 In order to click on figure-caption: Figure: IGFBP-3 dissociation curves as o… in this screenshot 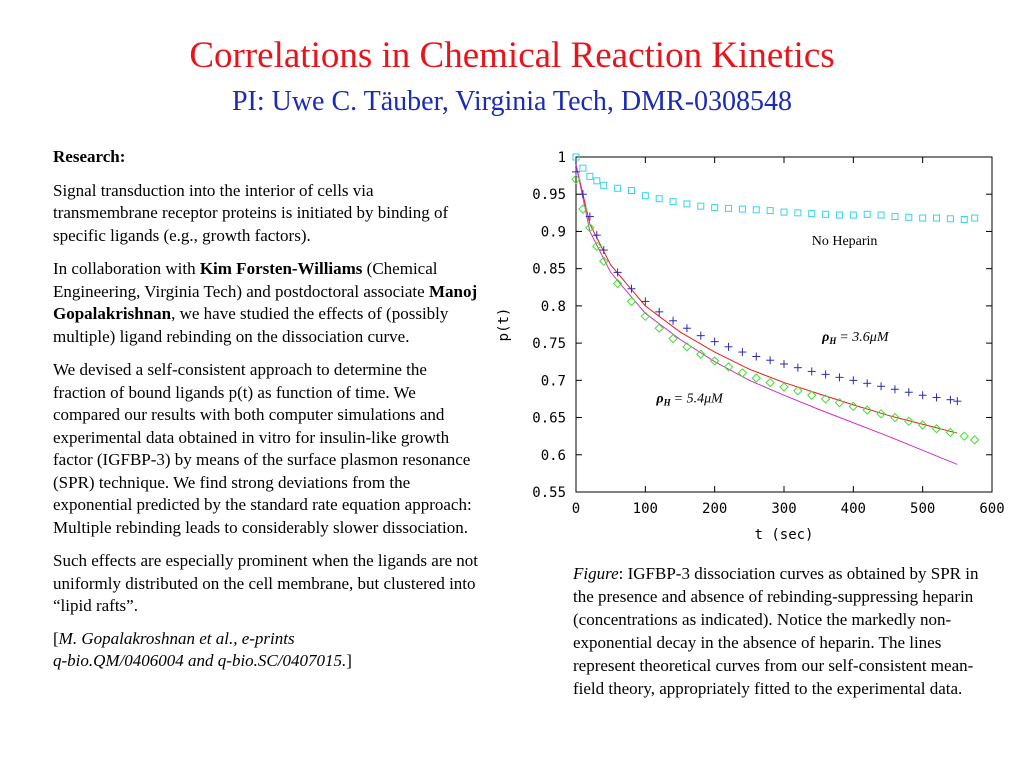, I will do `click(785, 631)`.